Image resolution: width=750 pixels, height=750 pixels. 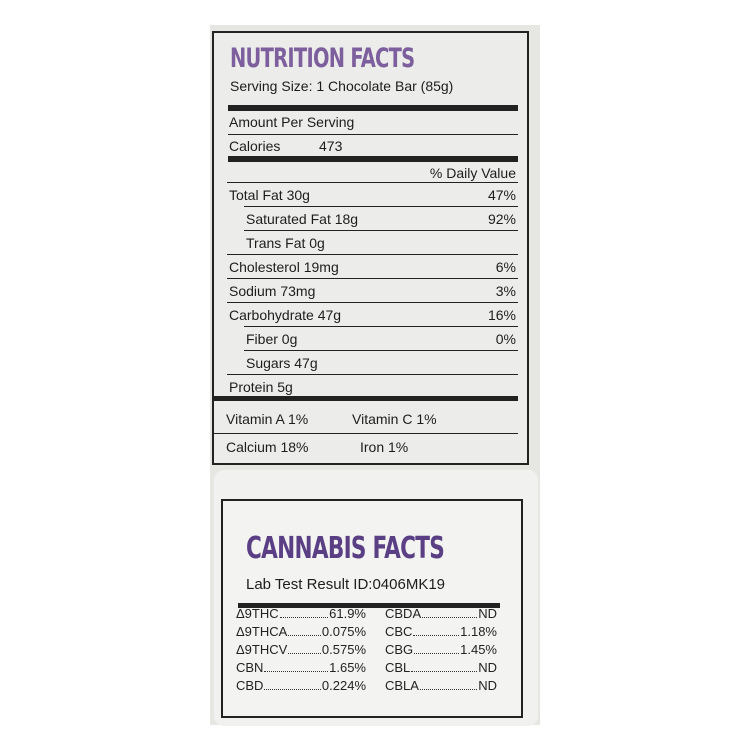 I want to click on cannabinoid: CBL ND, so click(x=441, y=668).